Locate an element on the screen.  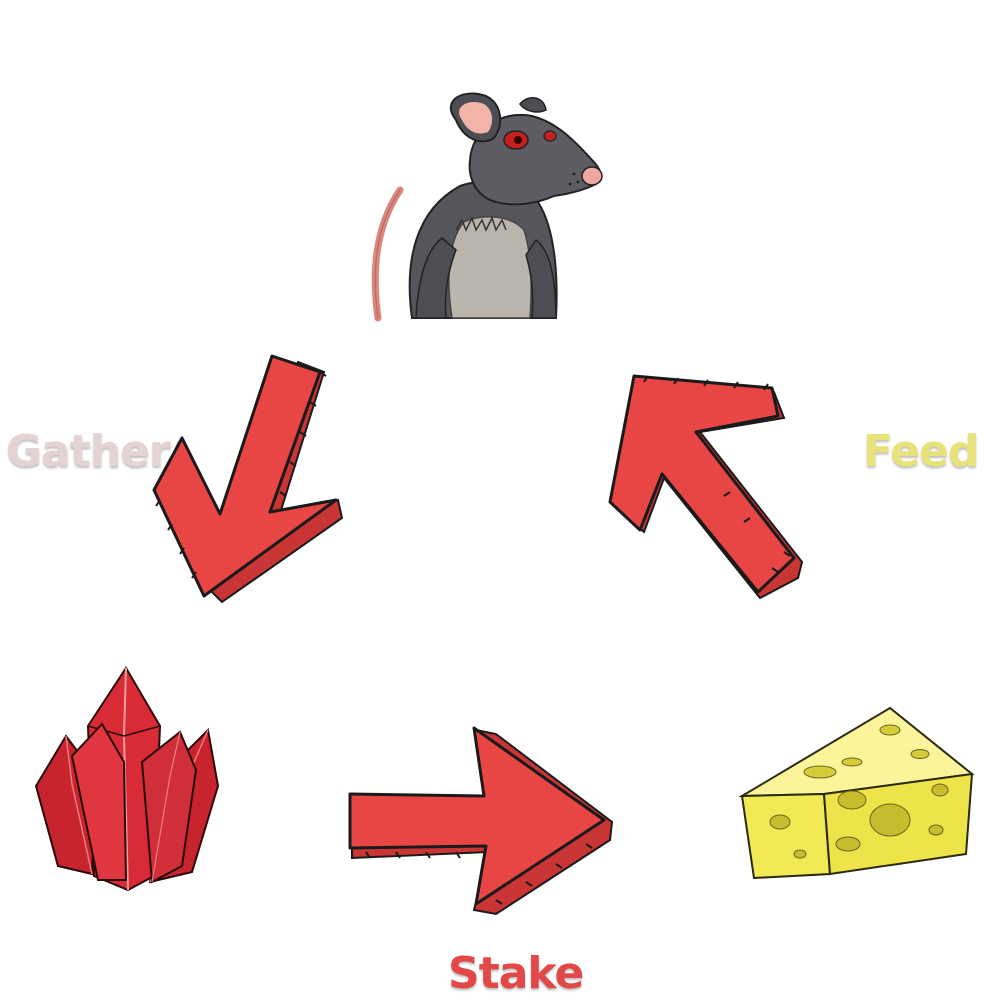
gather-label: Gather is located at coordinates (88, 451).